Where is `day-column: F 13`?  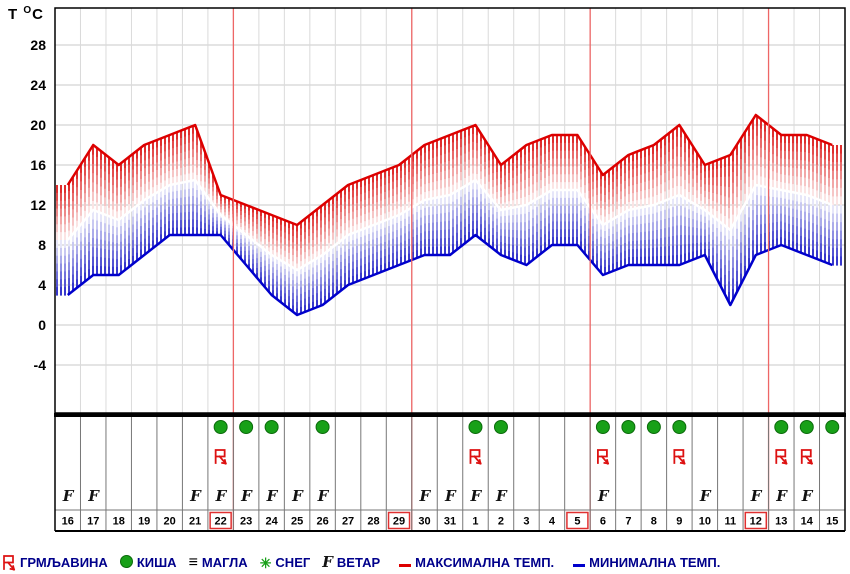
day-column: F 13 is located at coordinates (781, 474).